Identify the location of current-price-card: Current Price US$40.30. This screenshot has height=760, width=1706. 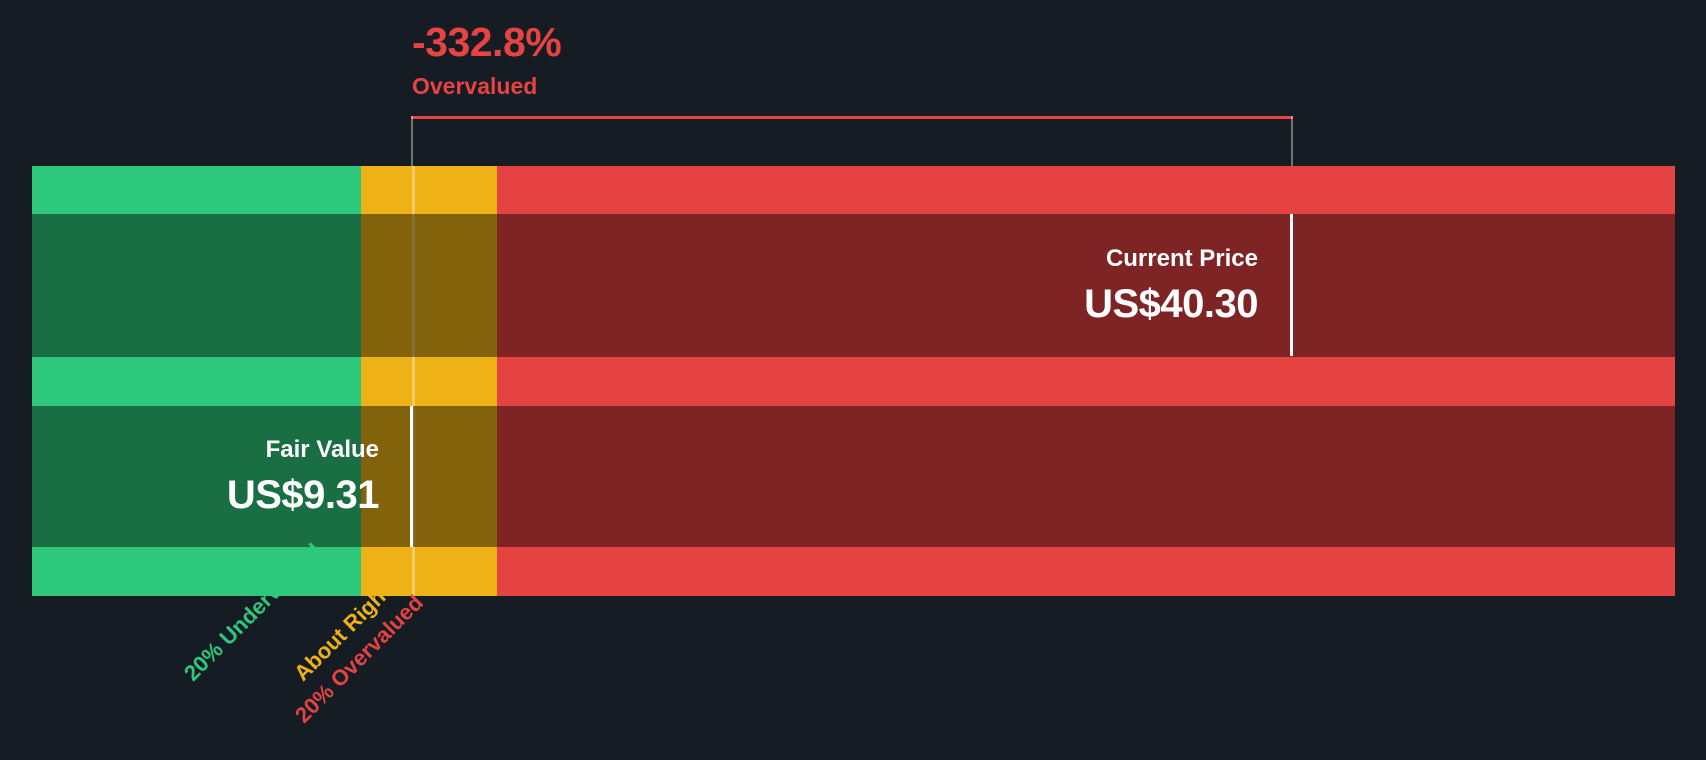
(879, 285).